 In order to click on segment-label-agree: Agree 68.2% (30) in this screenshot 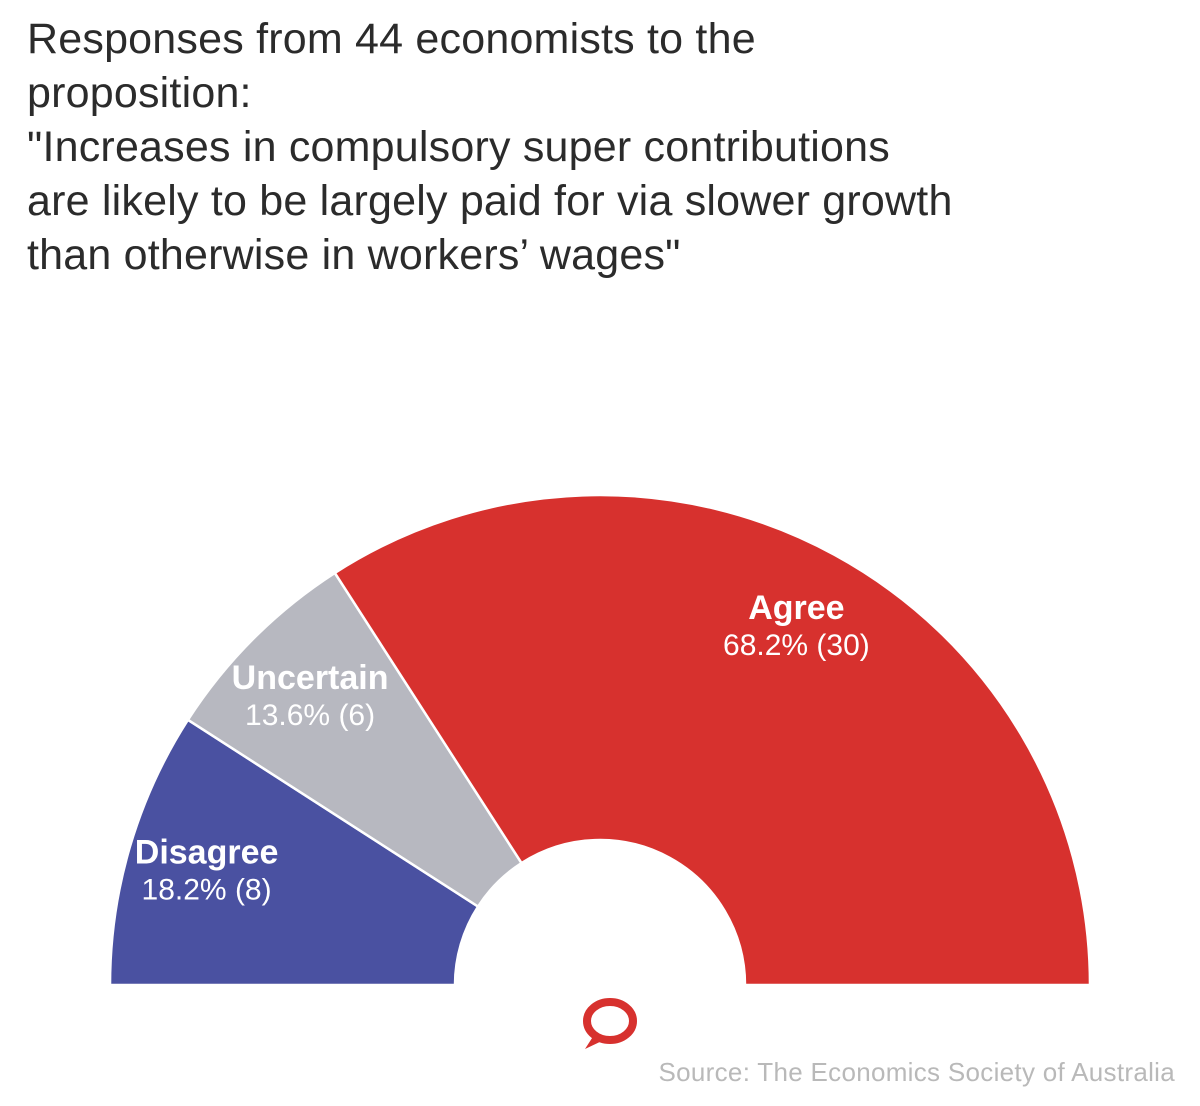, I will do `click(796, 625)`.